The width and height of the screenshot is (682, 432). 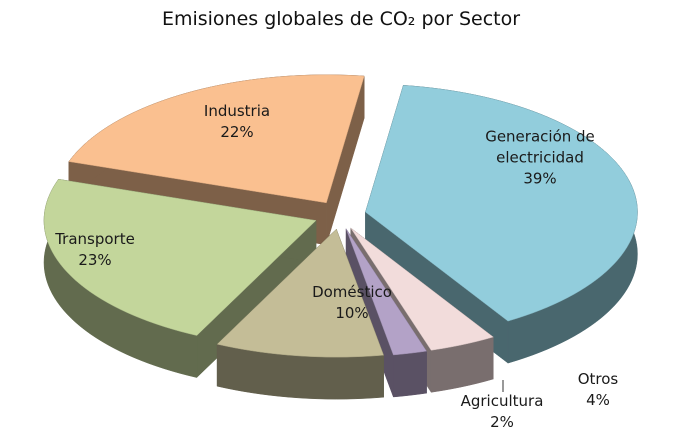 What do you see at coordinates (237, 132) in the screenshot?
I see `value-label: 22%` at bounding box center [237, 132].